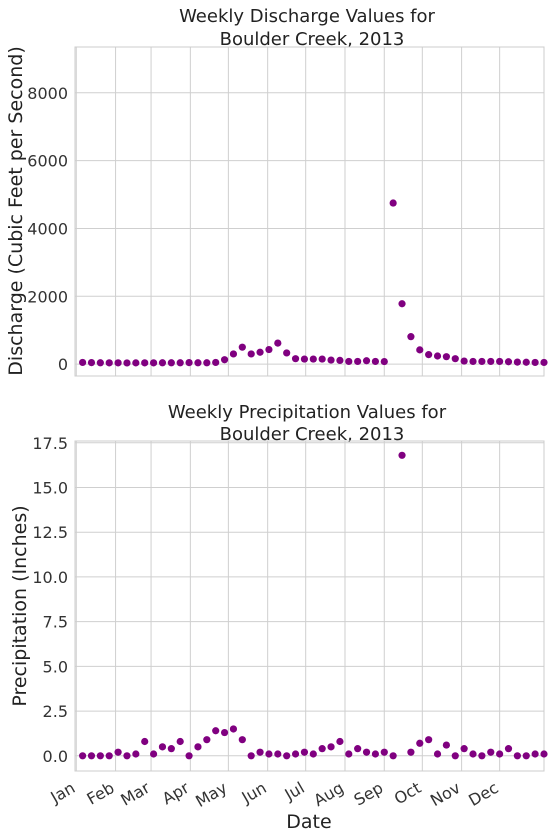 The height and width of the screenshot is (839, 551). What do you see at coordinates (294, 791) in the screenshot?
I see `x-tick-label: Jul` at bounding box center [294, 791].